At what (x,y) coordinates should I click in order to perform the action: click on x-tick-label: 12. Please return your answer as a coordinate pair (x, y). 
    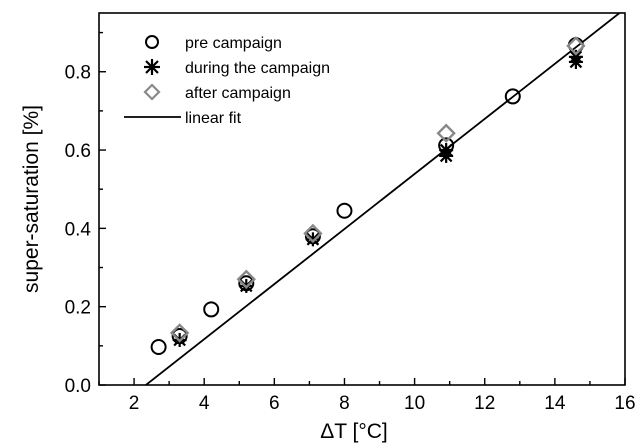
    Looking at the image, I should click on (484, 403).